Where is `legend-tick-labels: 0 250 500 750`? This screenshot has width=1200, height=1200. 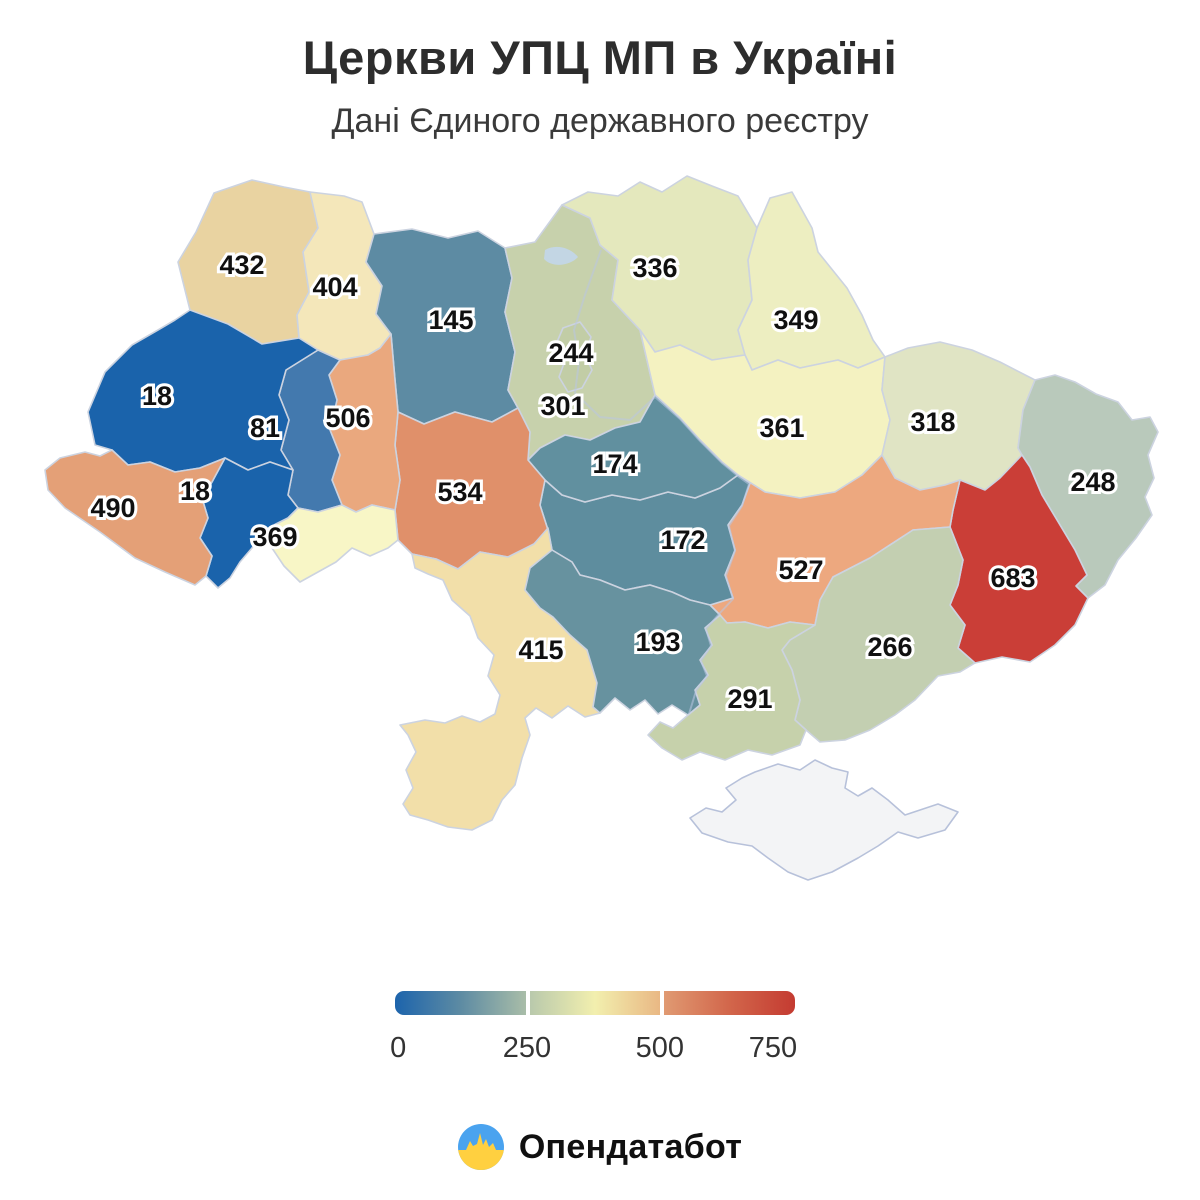 legend-tick-labels: 0 250 500 750 is located at coordinates (594, 1050).